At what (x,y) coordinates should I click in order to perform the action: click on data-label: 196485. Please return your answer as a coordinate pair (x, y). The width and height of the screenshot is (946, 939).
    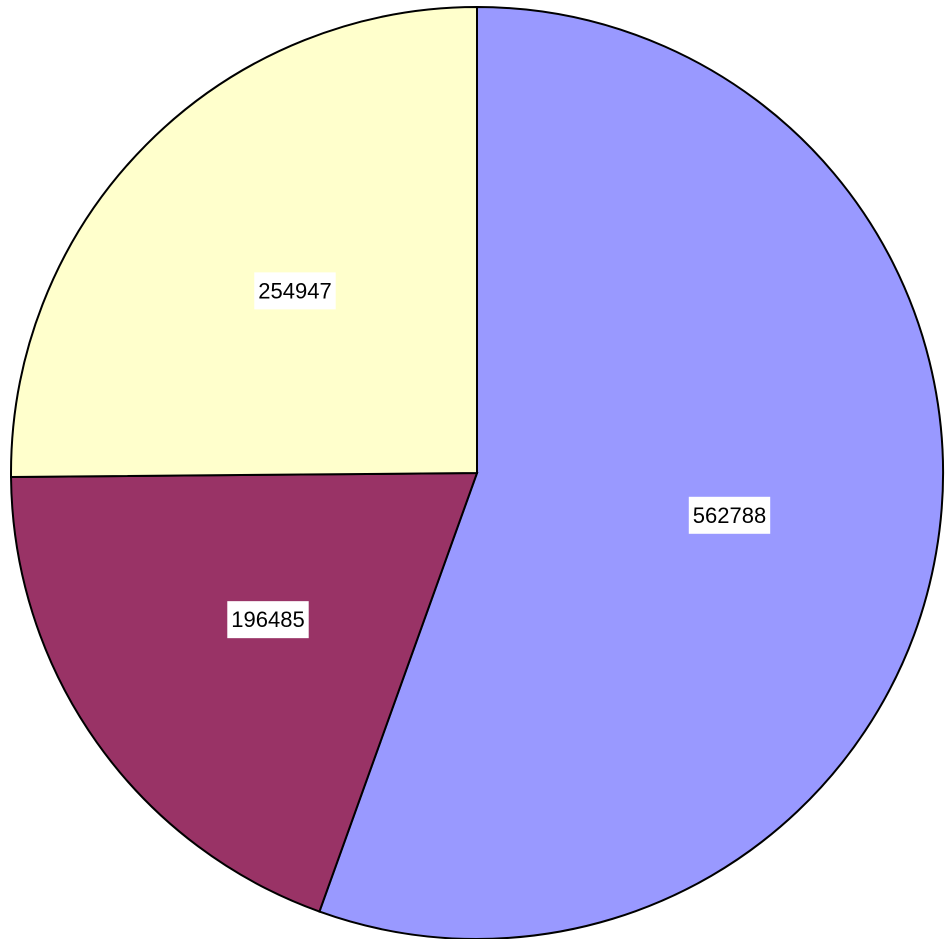
    Looking at the image, I should click on (267, 619).